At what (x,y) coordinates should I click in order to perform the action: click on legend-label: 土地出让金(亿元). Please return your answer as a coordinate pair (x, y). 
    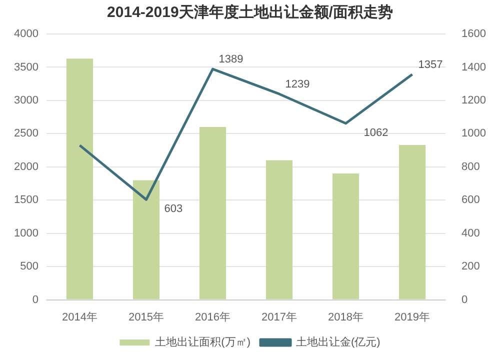
    Looking at the image, I should click on (338, 342).